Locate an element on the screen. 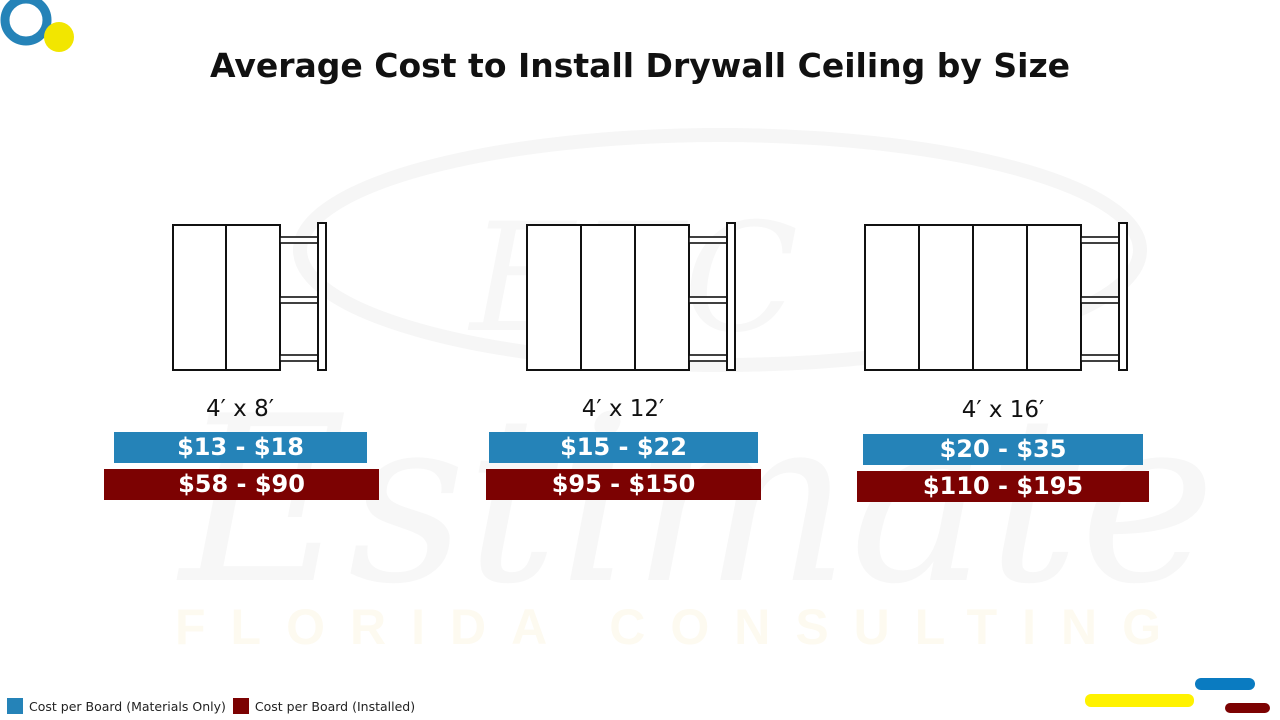  decor-yellow-pill-icon is located at coordinates (1139, 700).